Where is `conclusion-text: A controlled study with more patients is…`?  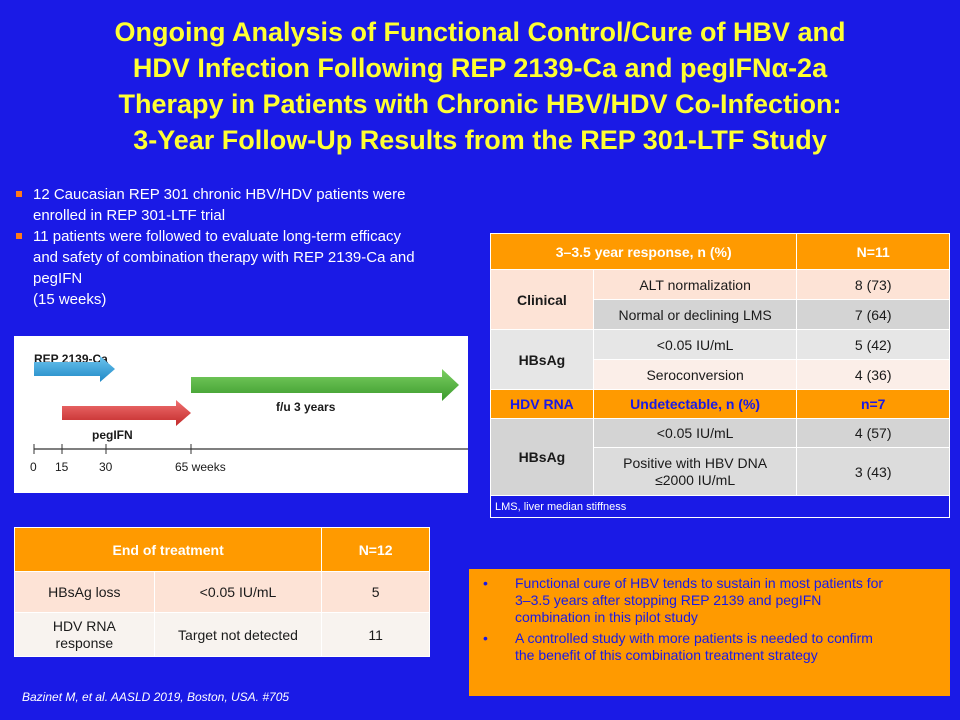
conclusion-text: A controlled study with more patients is… is located at coordinates (694, 638).